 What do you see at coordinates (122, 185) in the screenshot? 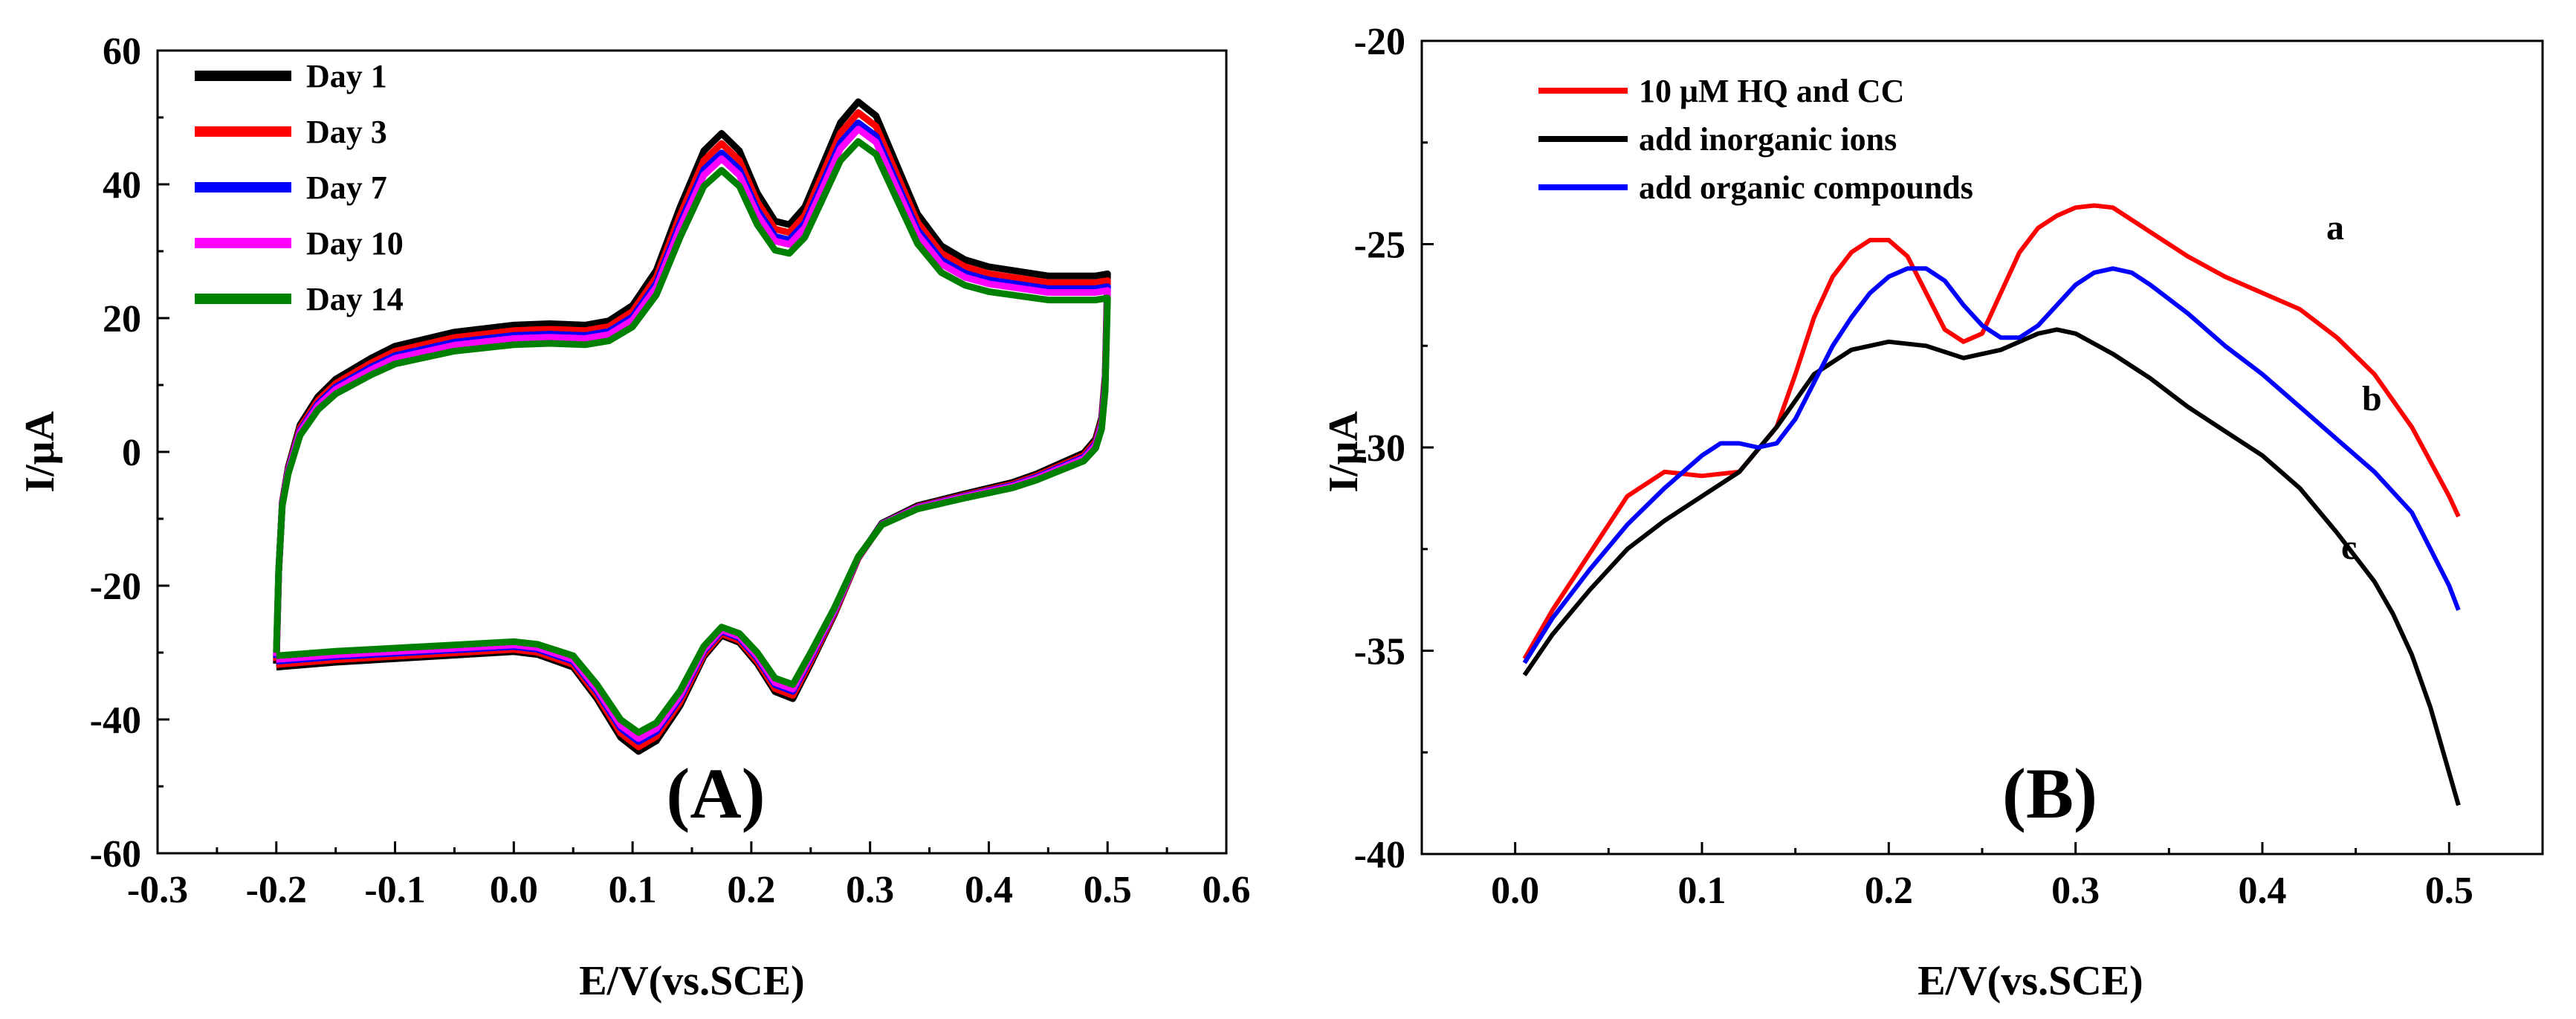
I see `panel-a-y-tick-label: 40` at bounding box center [122, 185].